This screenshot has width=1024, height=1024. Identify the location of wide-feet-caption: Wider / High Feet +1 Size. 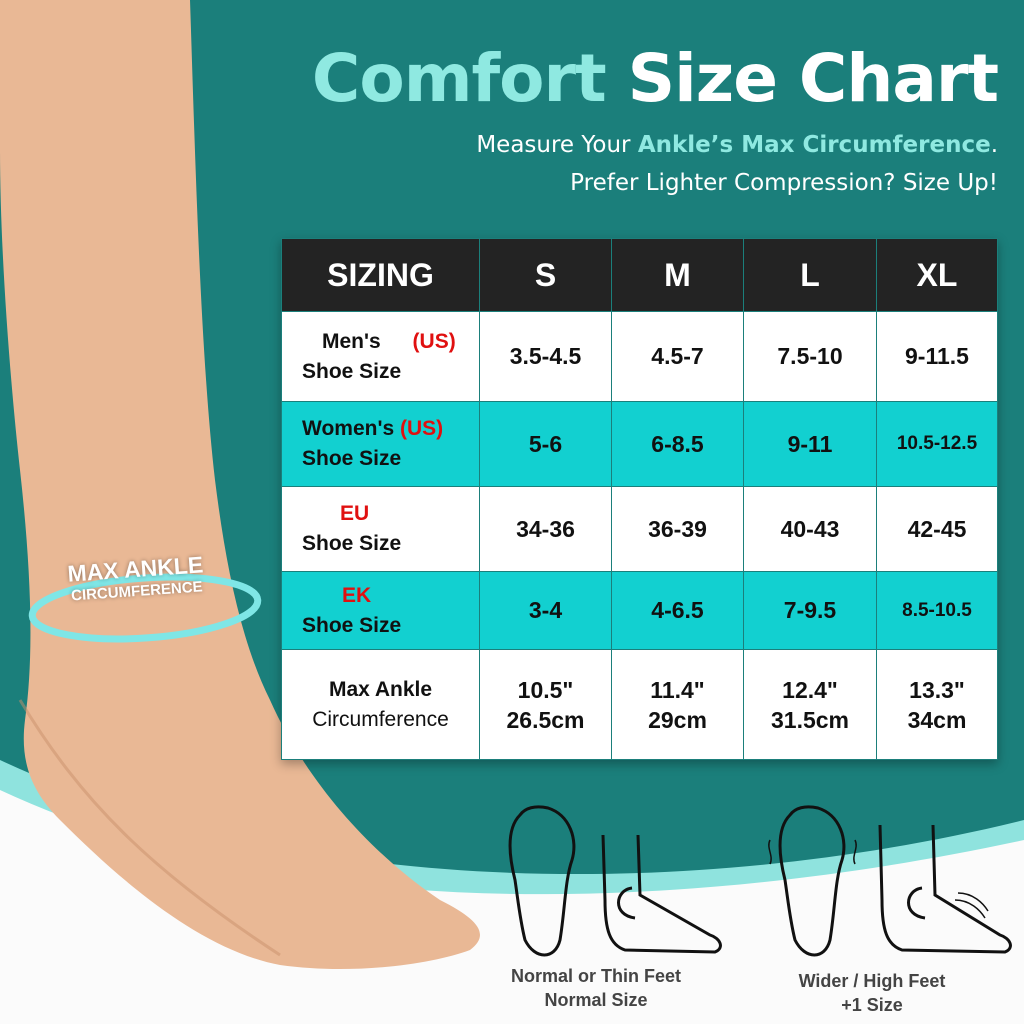
(872, 993).